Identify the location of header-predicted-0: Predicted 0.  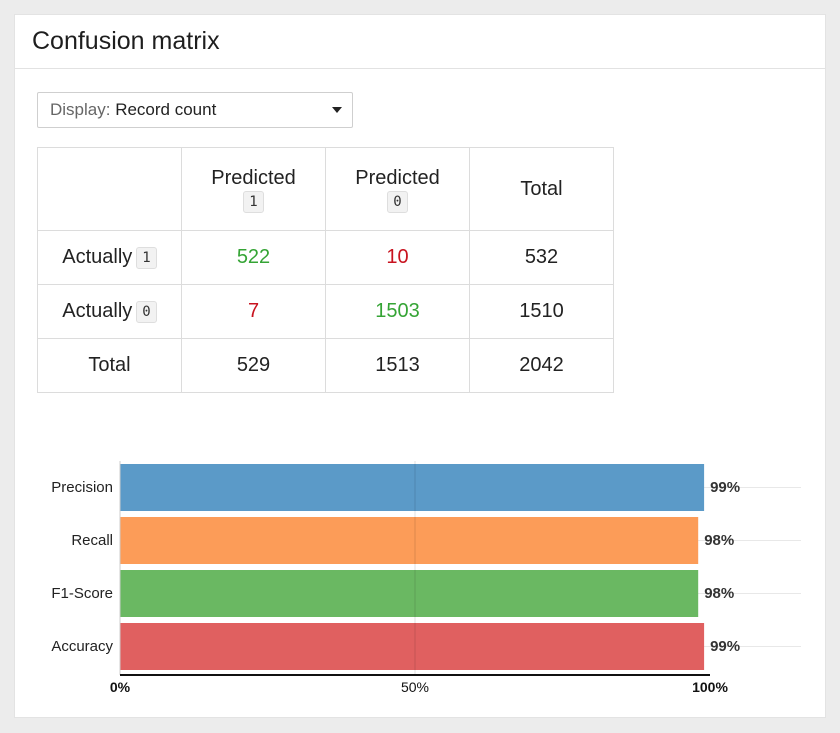
(397, 189).